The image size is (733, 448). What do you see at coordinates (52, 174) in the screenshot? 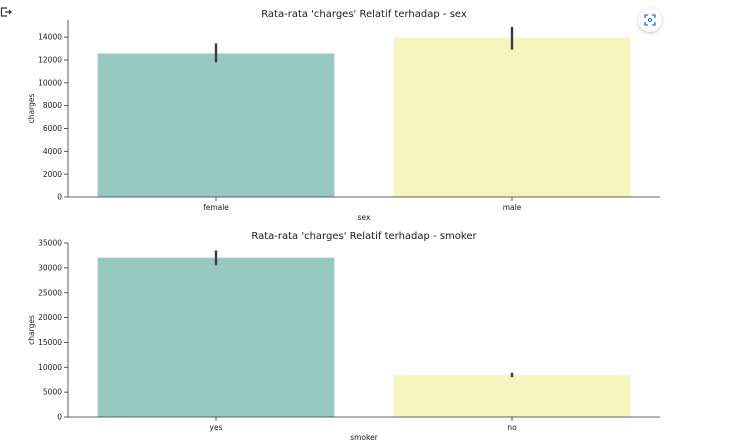
I see `chart-1-y-tick-label-2000: 2000` at bounding box center [52, 174].